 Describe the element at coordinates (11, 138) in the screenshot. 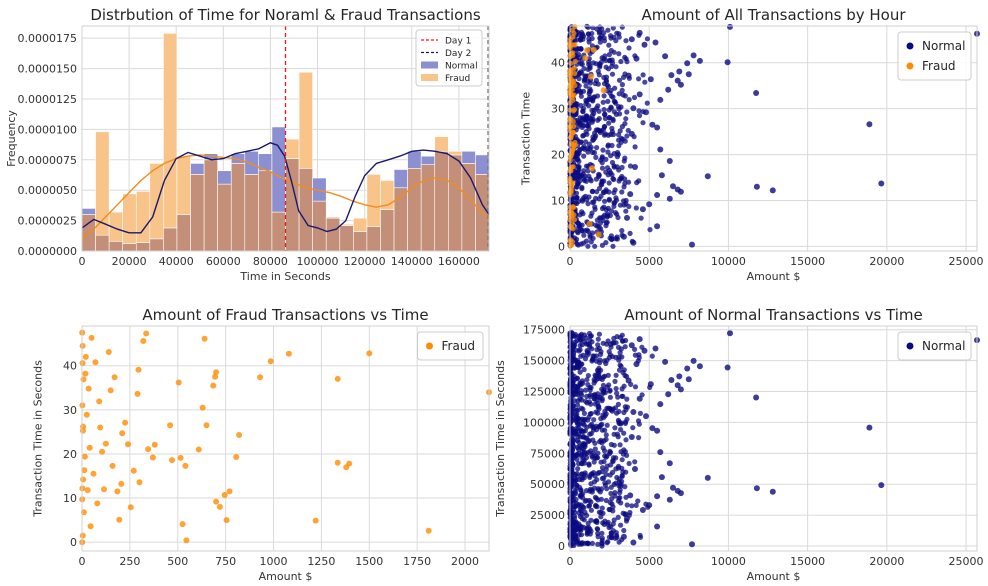

I see `y-axis-label: Frequency` at that location.